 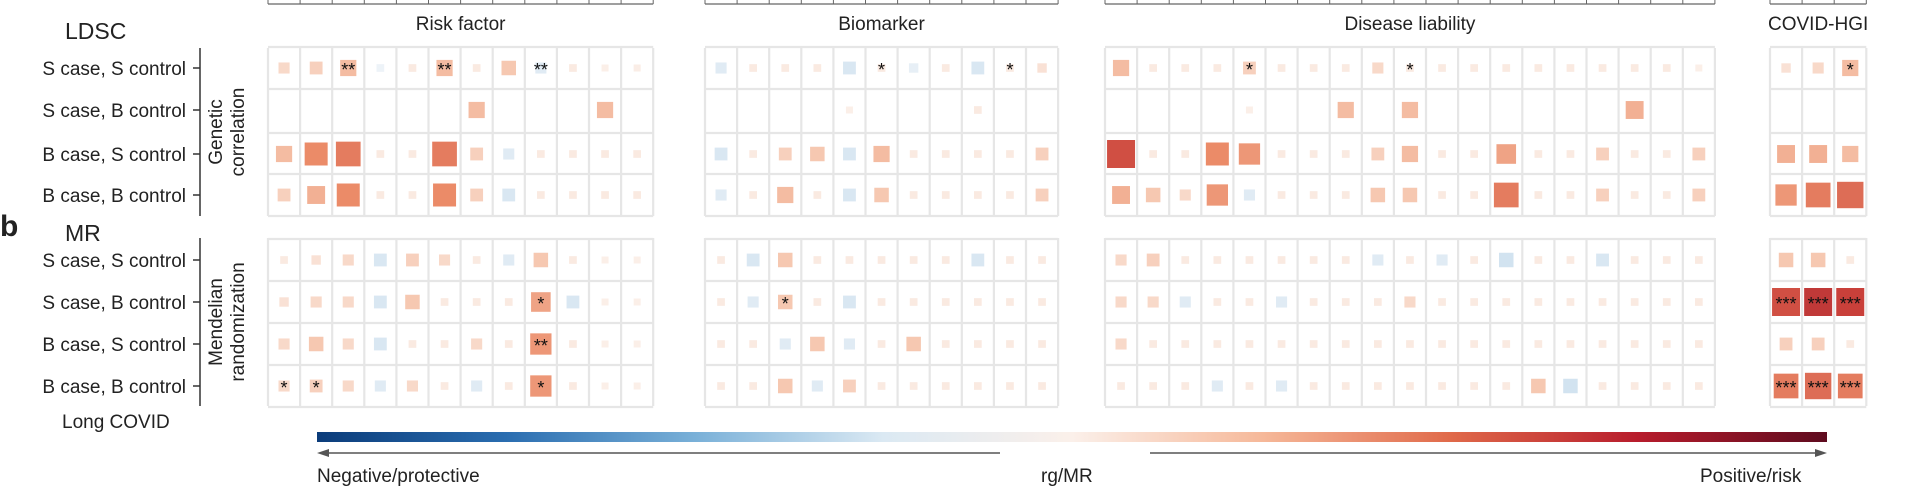 What do you see at coordinates (461, 24) in the screenshot?
I see `group-label: Risk factor` at bounding box center [461, 24].